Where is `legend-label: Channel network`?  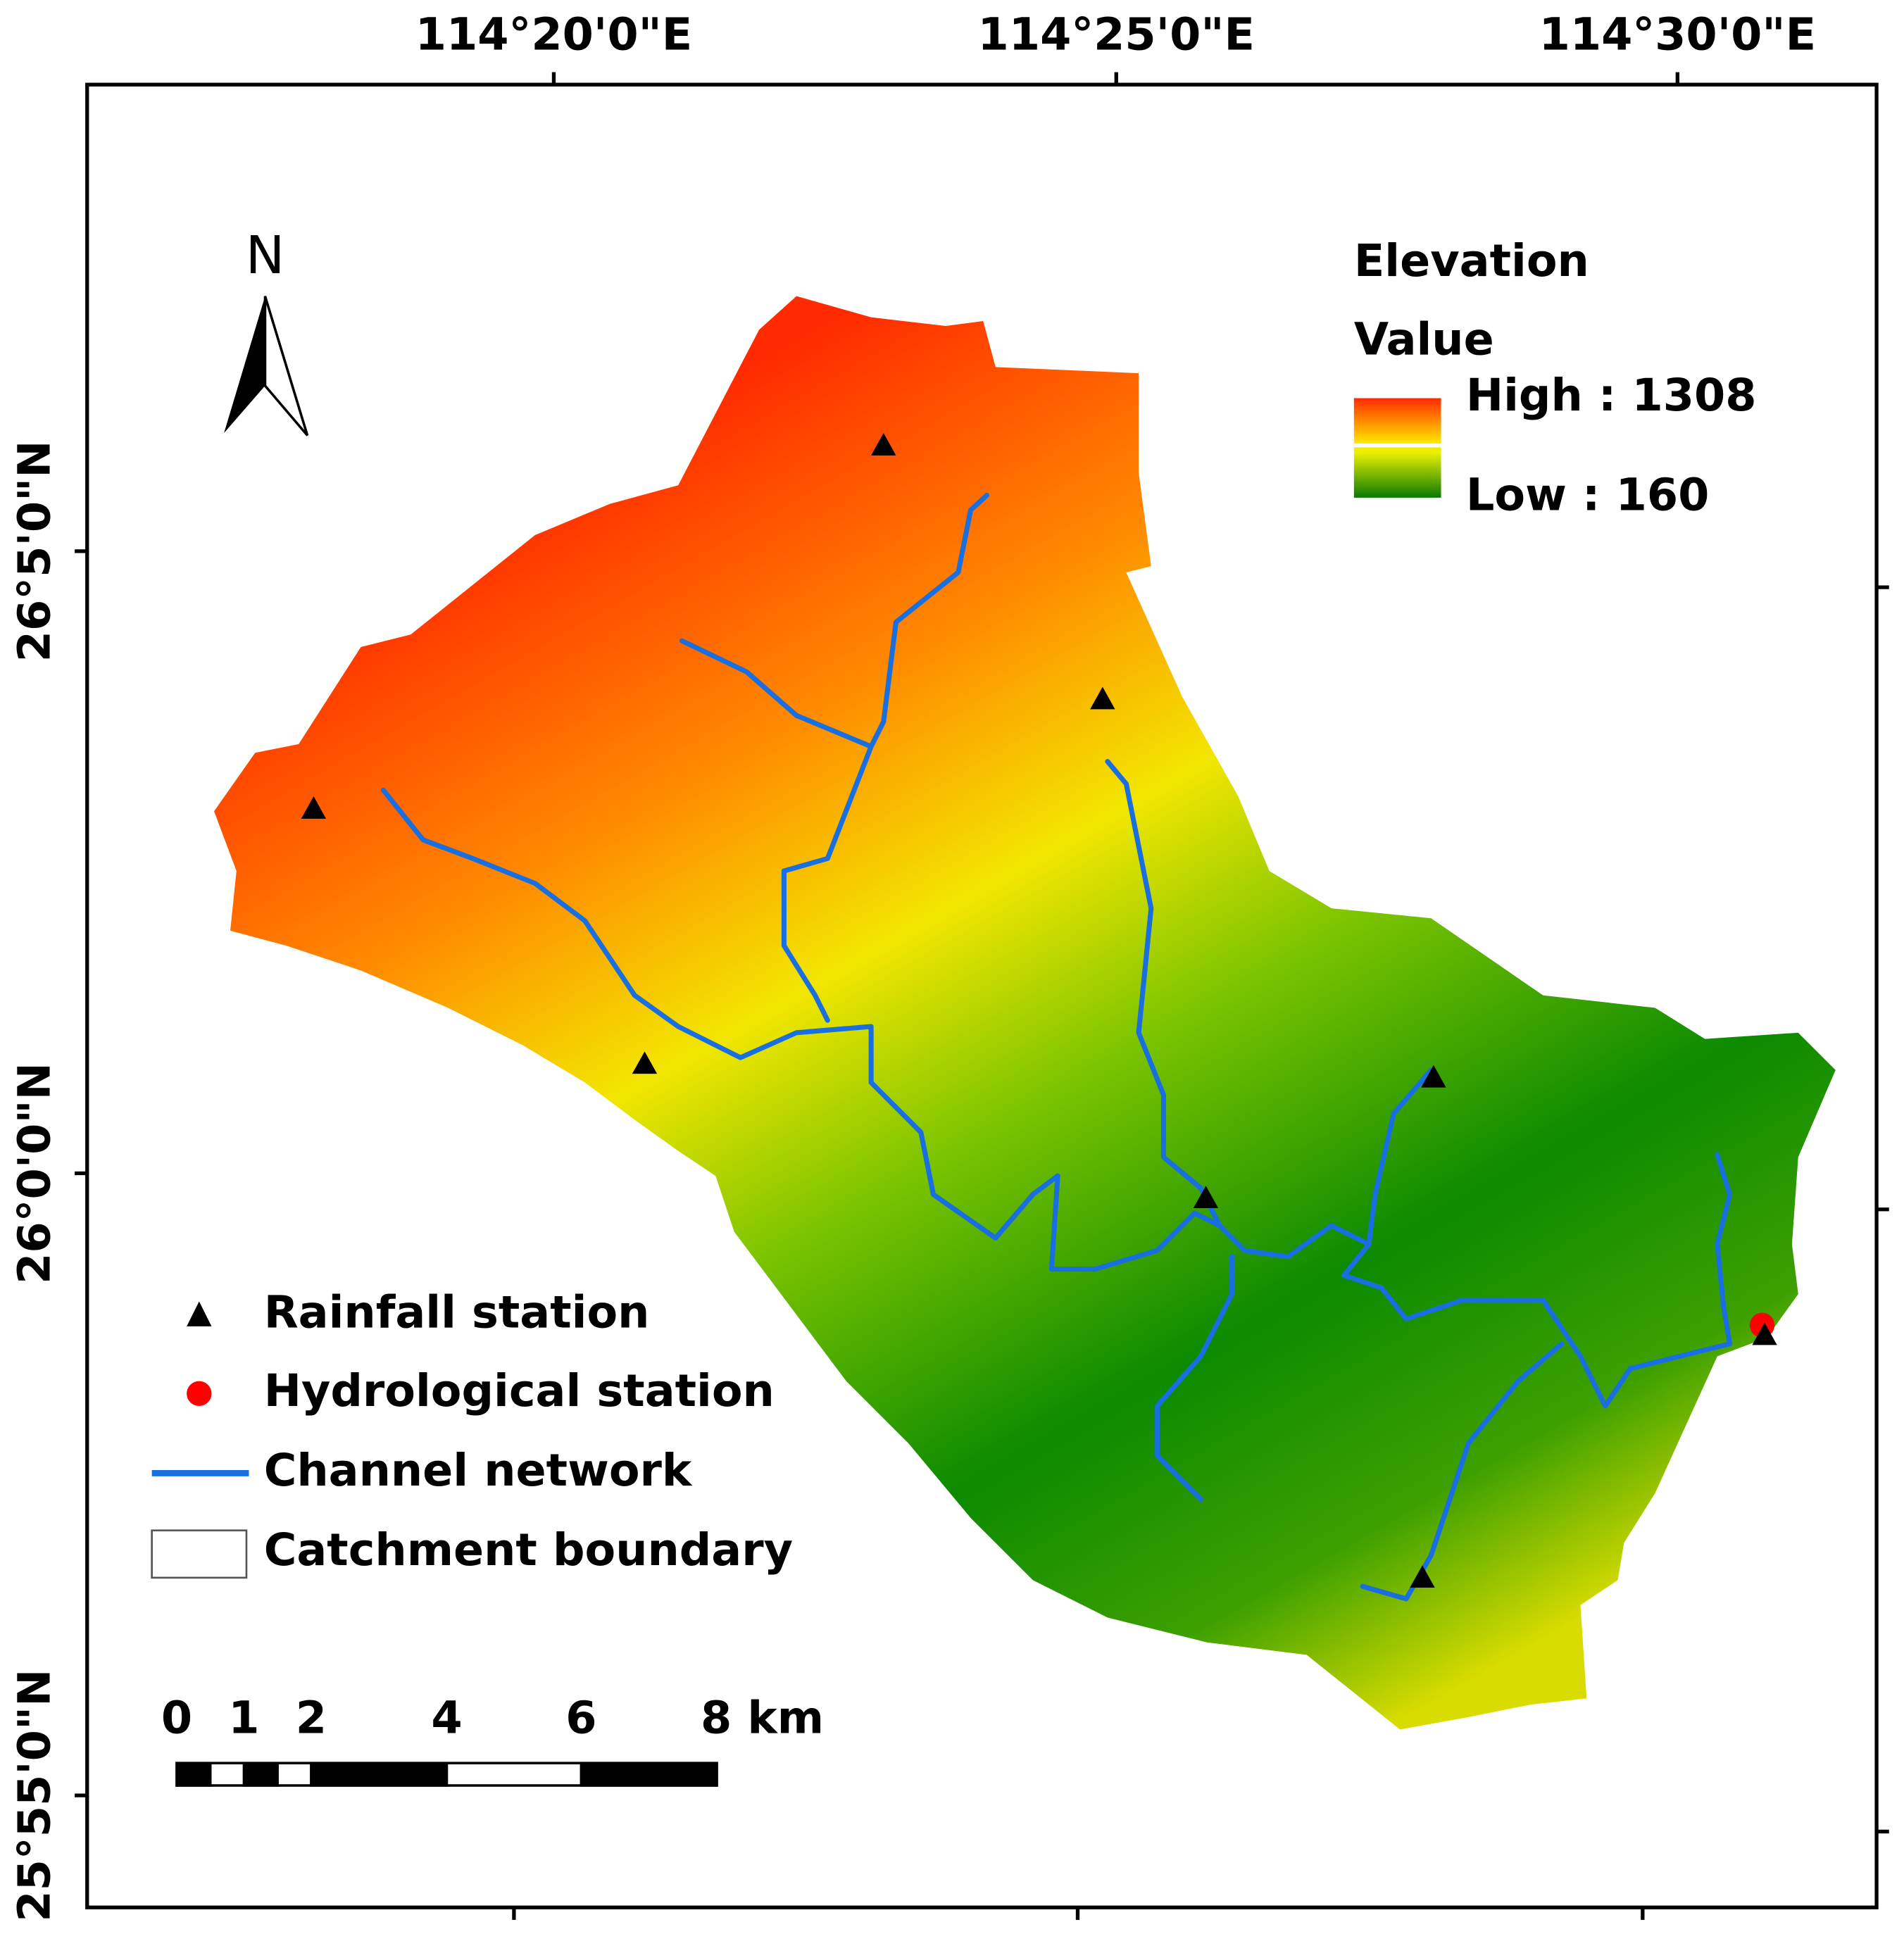 legend-label: Channel network is located at coordinates (479, 1471).